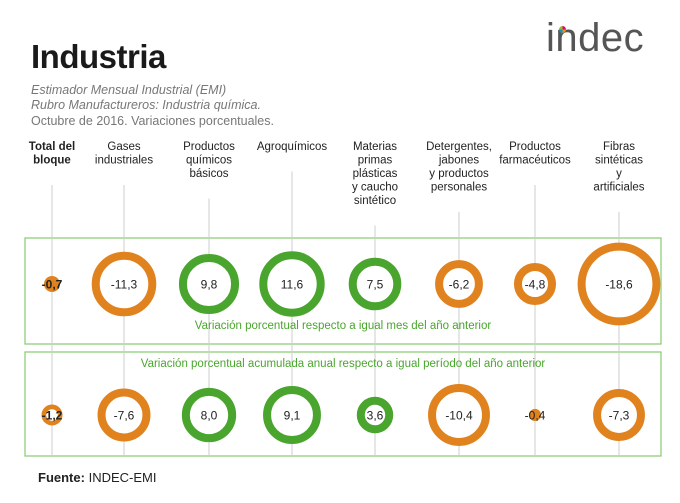 Image resolution: width=680 pixels, height=503 pixels. What do you see at coordinates (61, 477) in the screenshot?
I see `source-label: Fuente:` at bounding box center [61, 477].